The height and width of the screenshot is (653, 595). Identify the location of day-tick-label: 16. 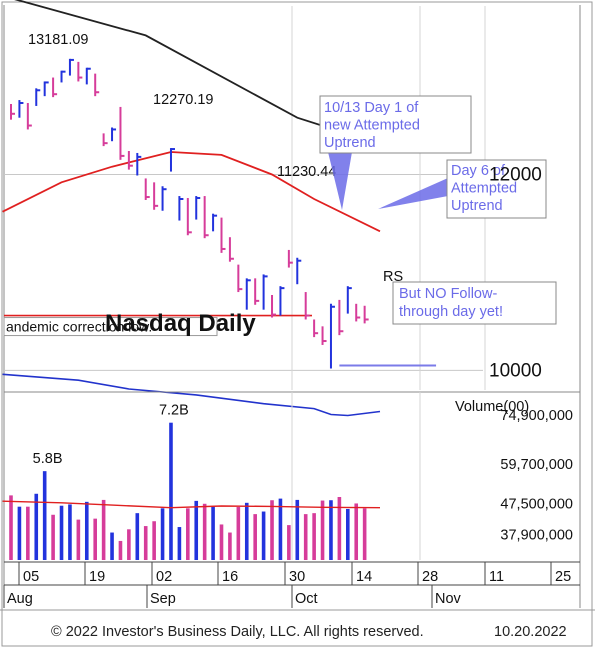
(230, 577).